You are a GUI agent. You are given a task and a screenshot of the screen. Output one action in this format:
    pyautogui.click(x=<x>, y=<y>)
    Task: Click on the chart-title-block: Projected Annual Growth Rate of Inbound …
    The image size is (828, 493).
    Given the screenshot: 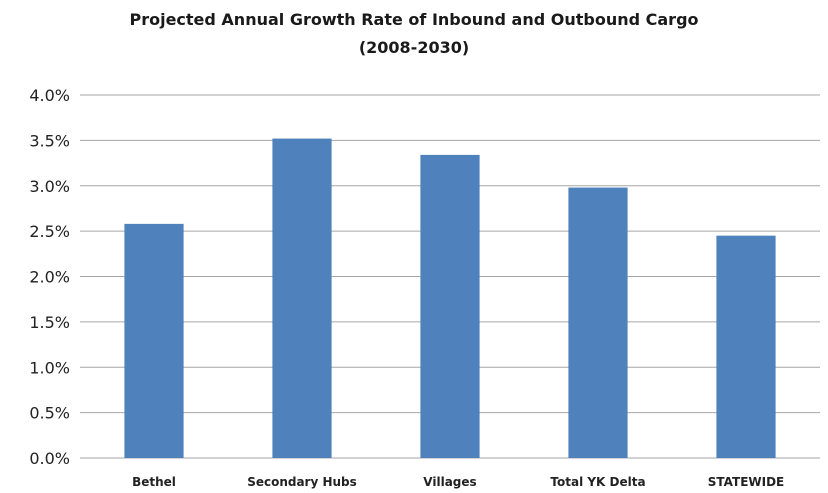 What is the action you would take?
    pyautogui.click(x=414, y=34)
    